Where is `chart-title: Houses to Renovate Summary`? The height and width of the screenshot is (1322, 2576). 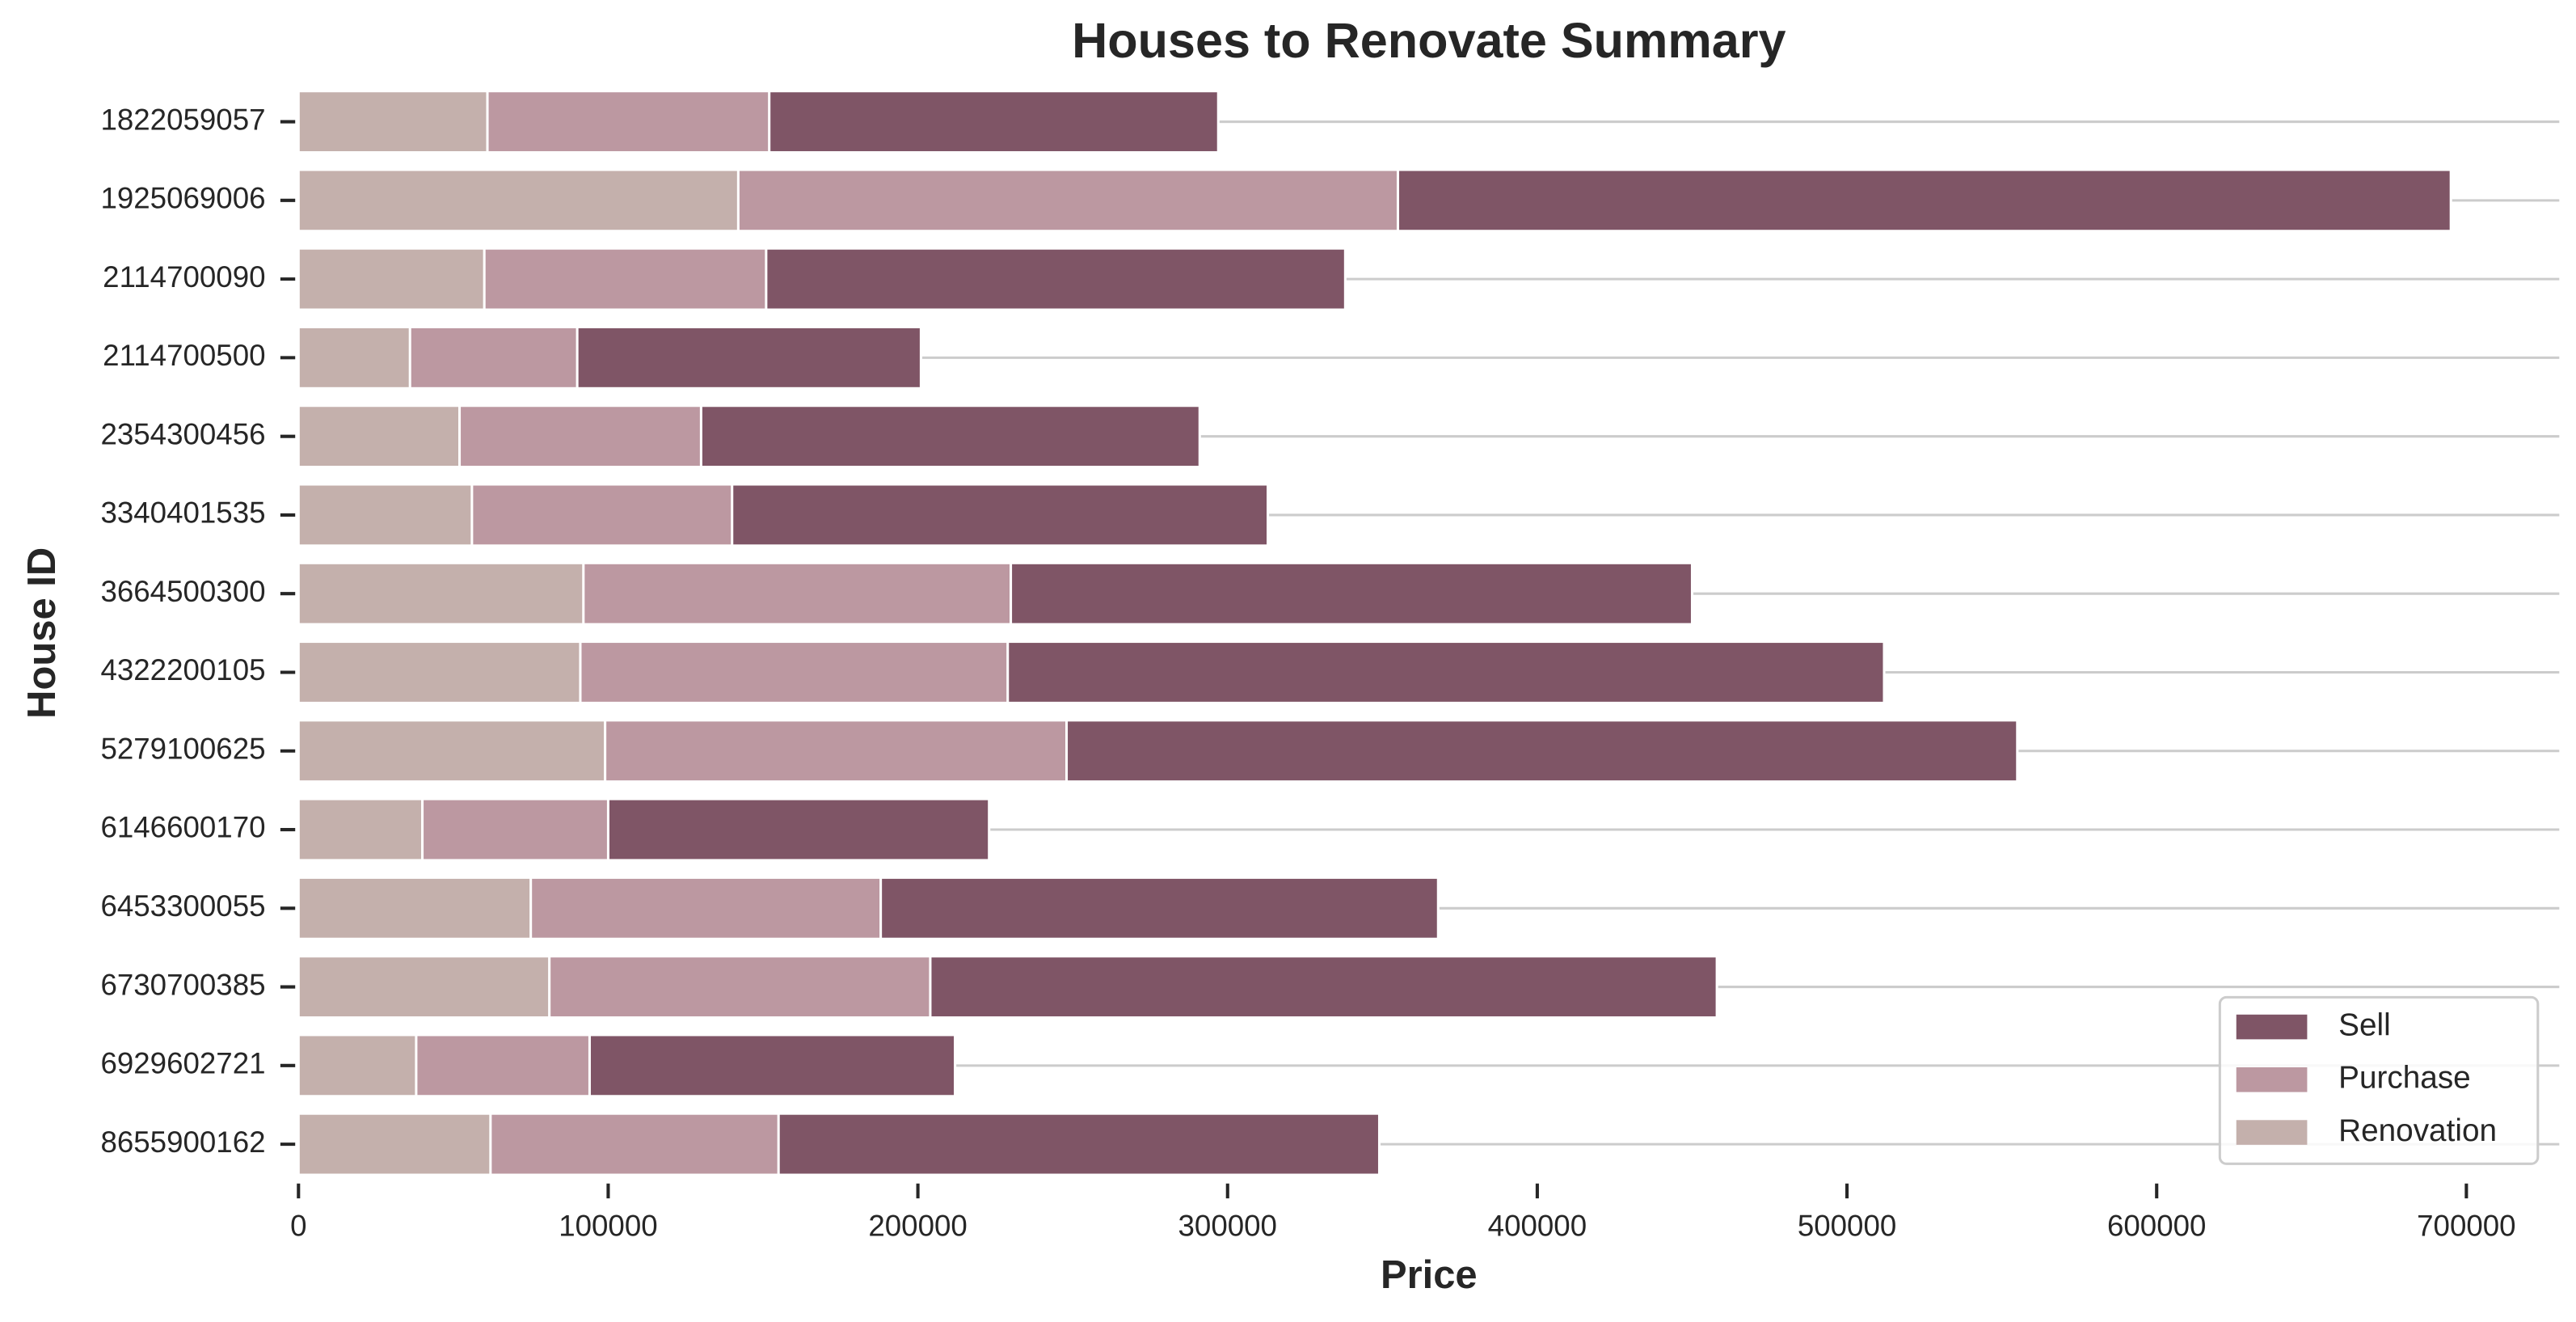
chart-title: Houses to Renovate Summary is located at coordinates (1428, 40).